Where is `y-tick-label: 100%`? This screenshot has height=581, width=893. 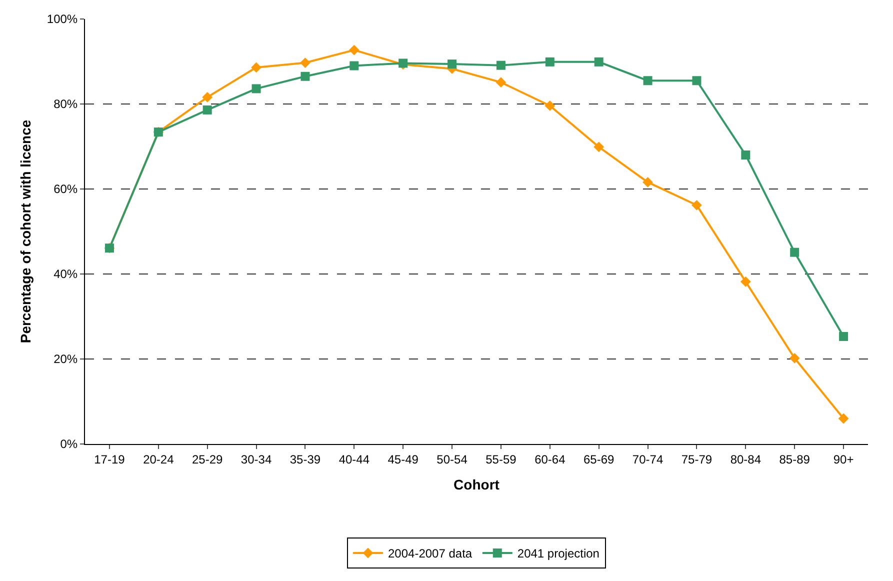 y-tick-label: 100% is located at coordinates (62, 19).